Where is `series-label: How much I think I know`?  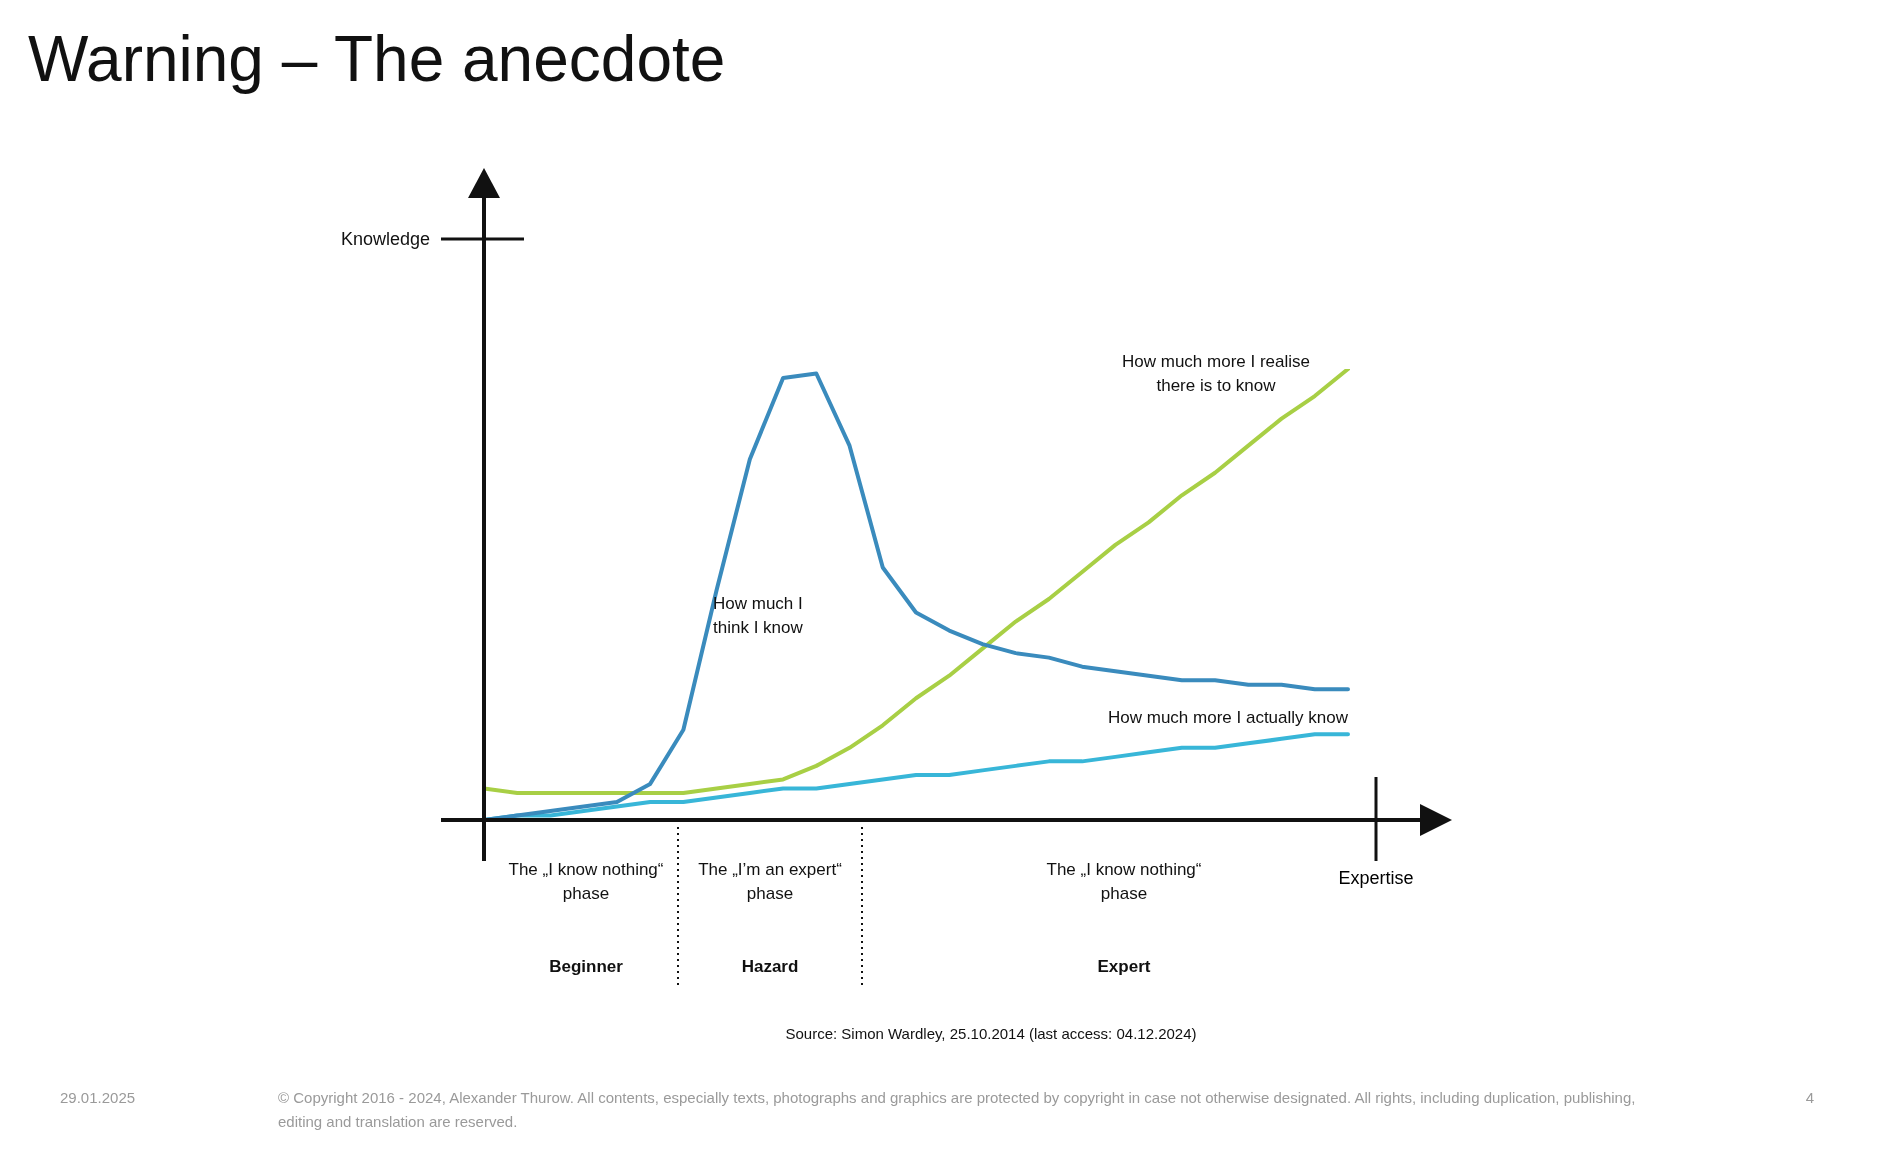 series-label: How much I think I know is located at coordinates (758, 616).